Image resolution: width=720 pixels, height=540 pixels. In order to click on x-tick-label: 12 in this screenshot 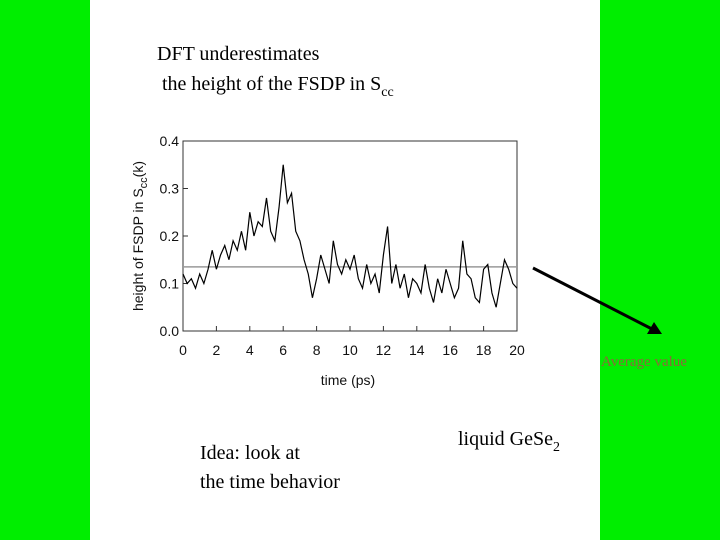, I will do `click(384, 350)`.